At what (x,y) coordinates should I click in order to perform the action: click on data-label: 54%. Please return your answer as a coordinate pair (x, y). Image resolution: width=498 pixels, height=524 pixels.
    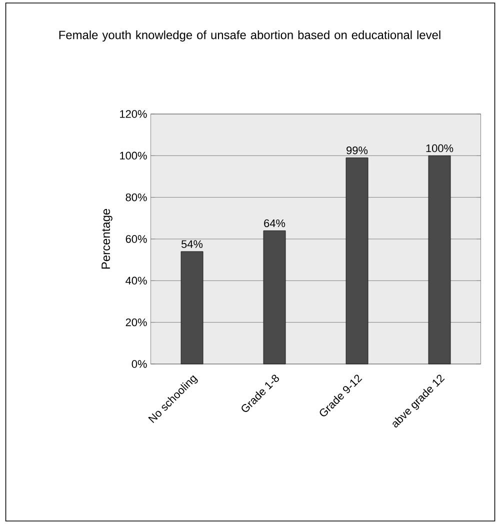
    Looking at the image, I should click on (192, 244).